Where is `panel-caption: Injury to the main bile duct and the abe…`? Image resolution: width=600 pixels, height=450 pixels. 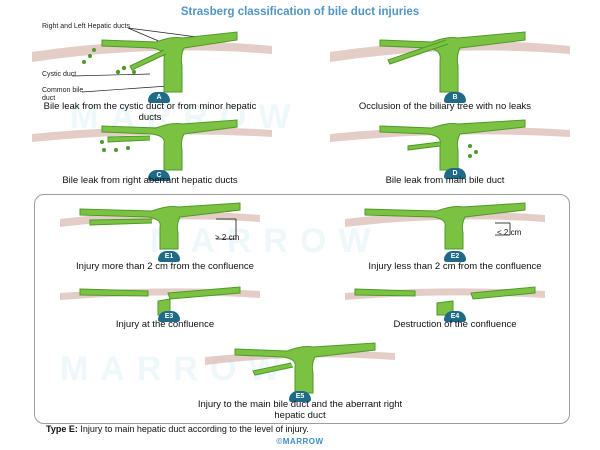 panel-caption: Injury to the main bile duct and the abe… is located at coordinates (300, 410).